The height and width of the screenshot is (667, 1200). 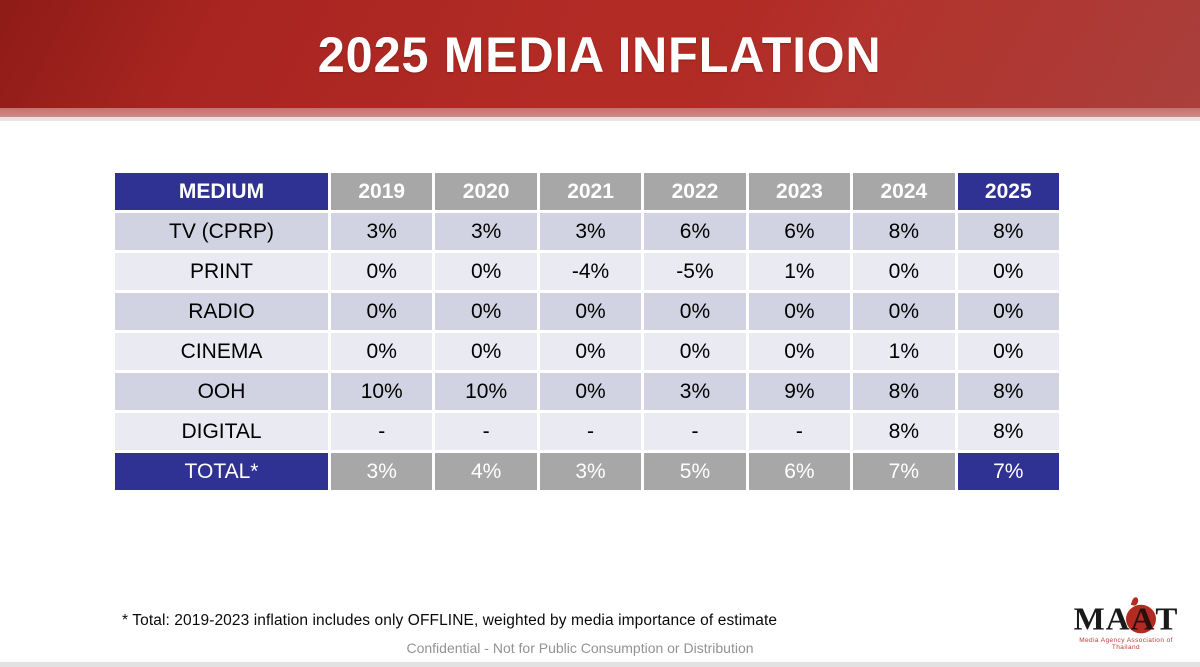 What do you see at coordinates (695, 271) in the screenshot?
I see `value-cell: -5%` at bounding box center [695, 271].